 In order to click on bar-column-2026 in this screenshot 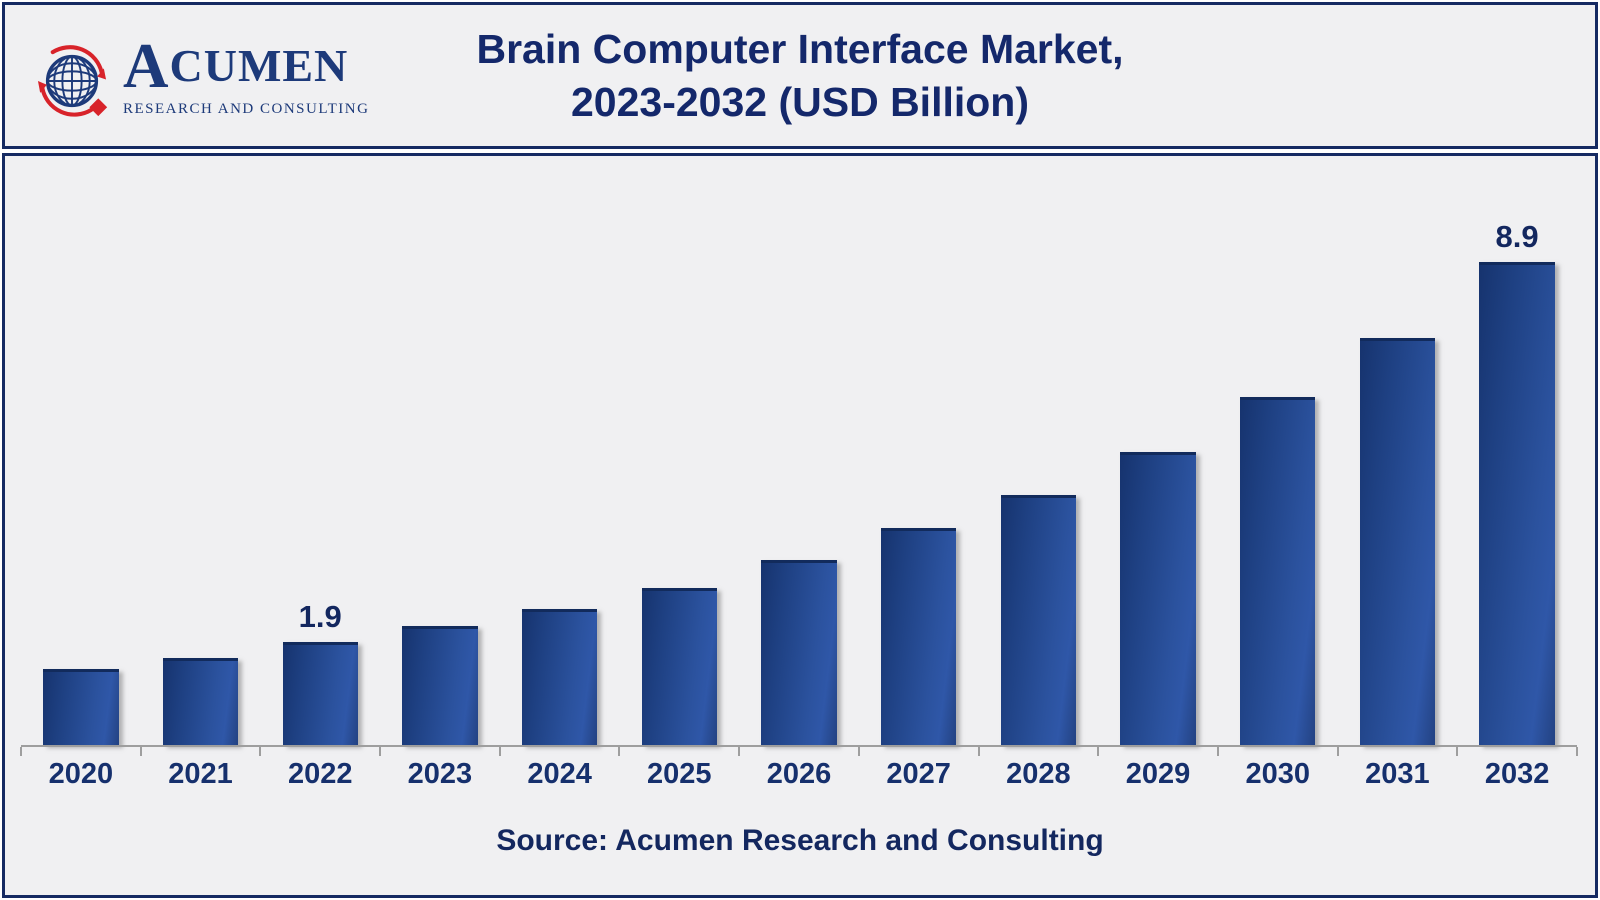, I will do `click(799, 450)`.